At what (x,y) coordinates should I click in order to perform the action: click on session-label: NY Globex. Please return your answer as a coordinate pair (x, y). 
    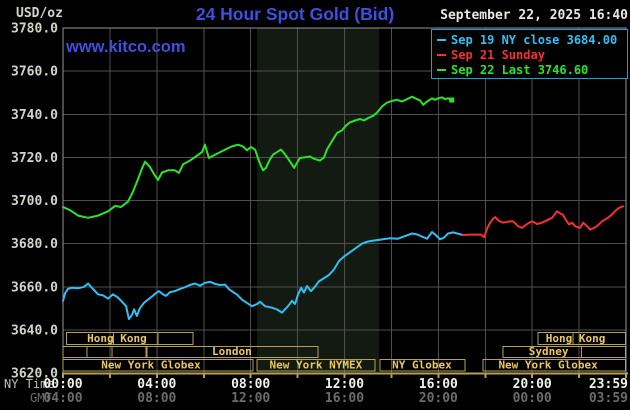
    Looking at the image, I should click on (422, 365).